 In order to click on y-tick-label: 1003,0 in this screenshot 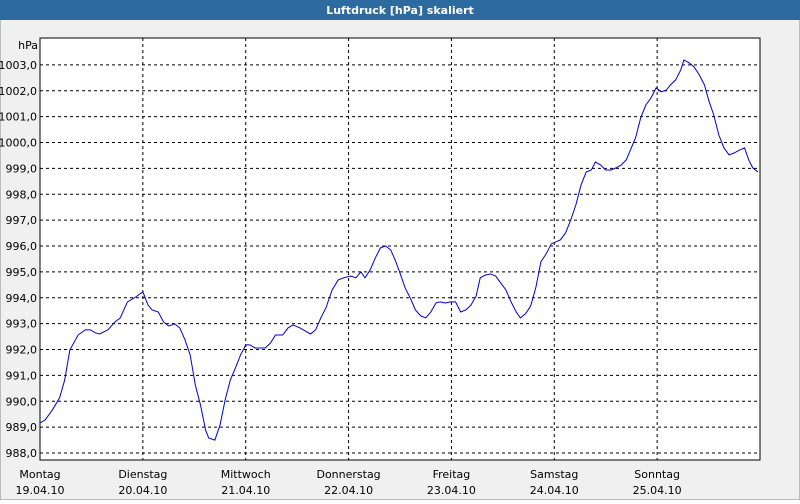, I will do `click(18, 65)`.